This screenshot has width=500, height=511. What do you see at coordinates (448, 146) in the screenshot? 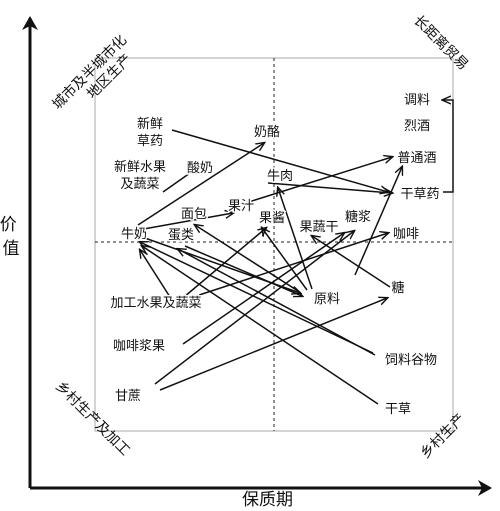
I see `bracket-spirits` at bounding box center [448, 146].